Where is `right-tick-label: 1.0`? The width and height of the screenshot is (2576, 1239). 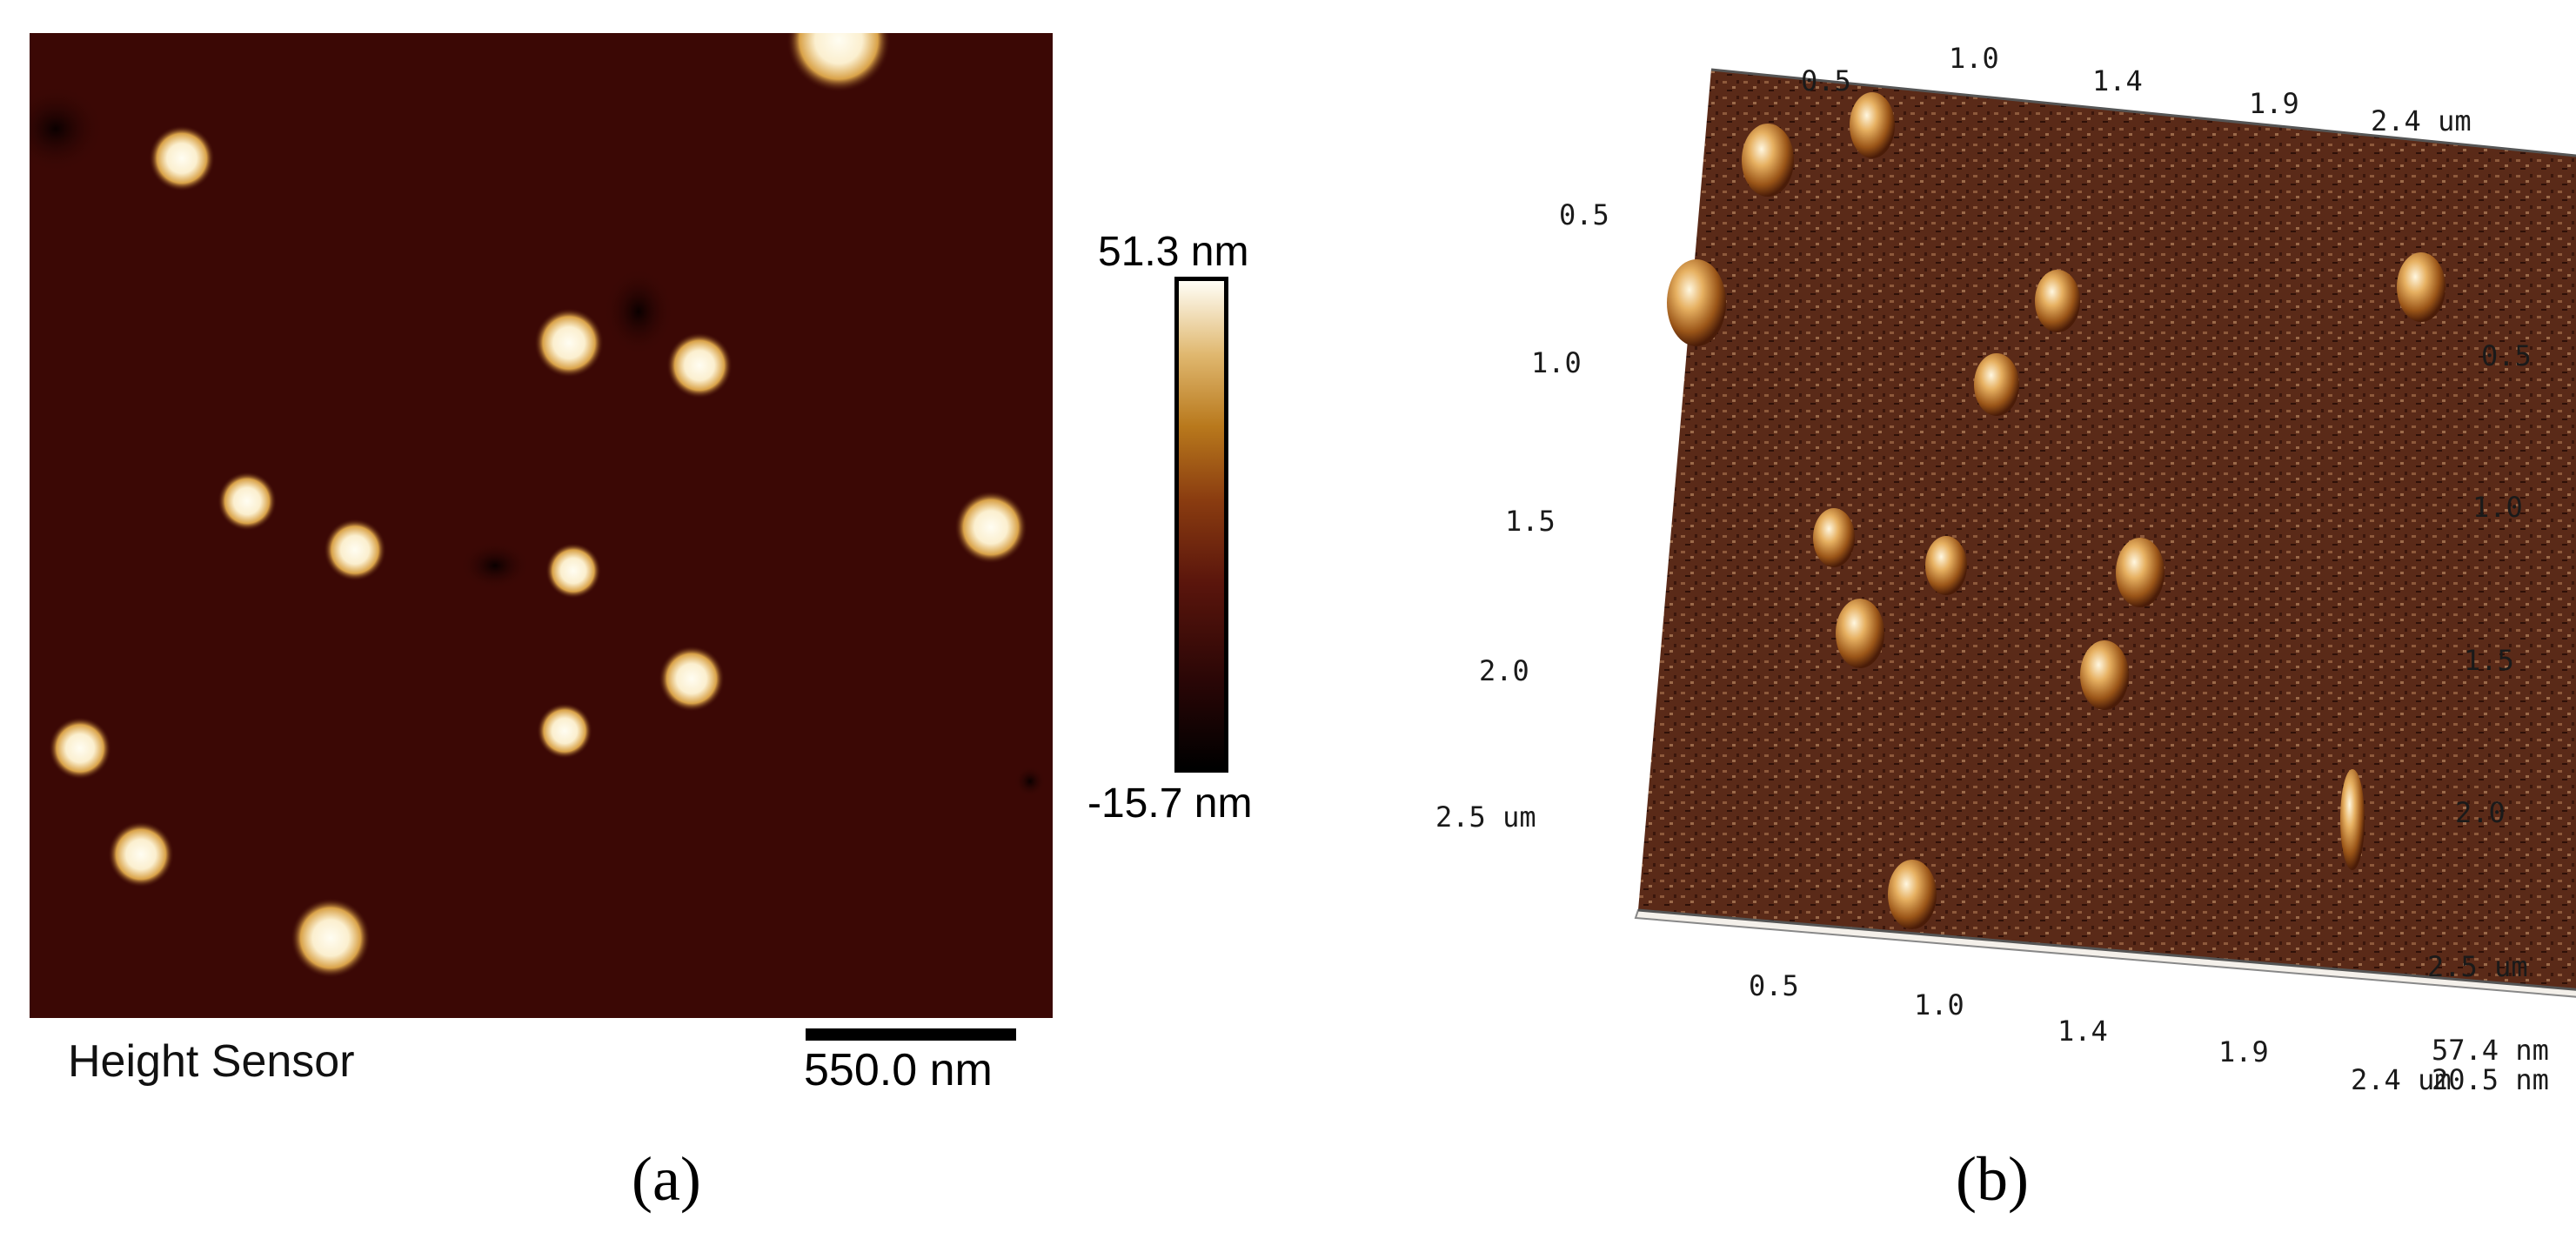
right-tick-label: 1.0 is located at coordinates (2497, 507).